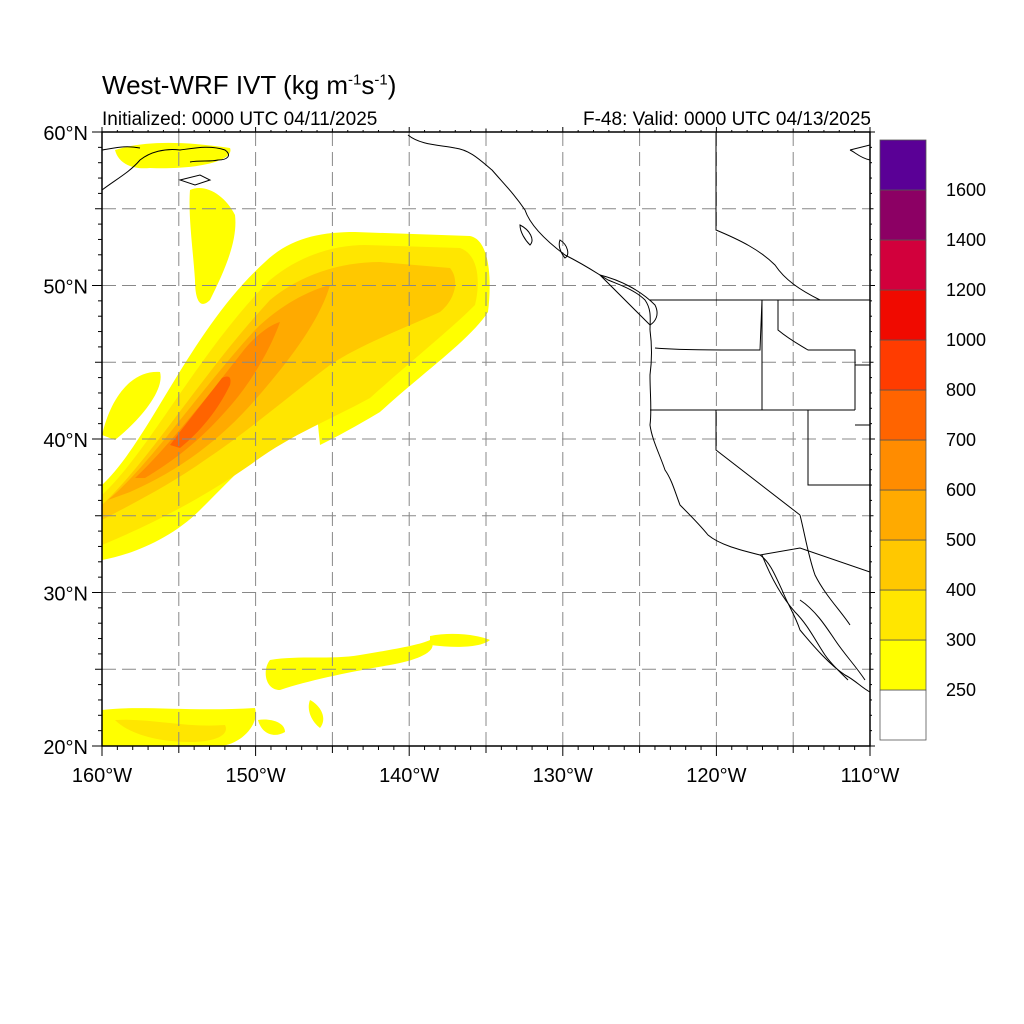 This screenshot has height=1024, width=1024. What do you see at coordinates (131, 405) in the screenshot?
I see `ivt-patch-west` at bounding box center [131, 405].